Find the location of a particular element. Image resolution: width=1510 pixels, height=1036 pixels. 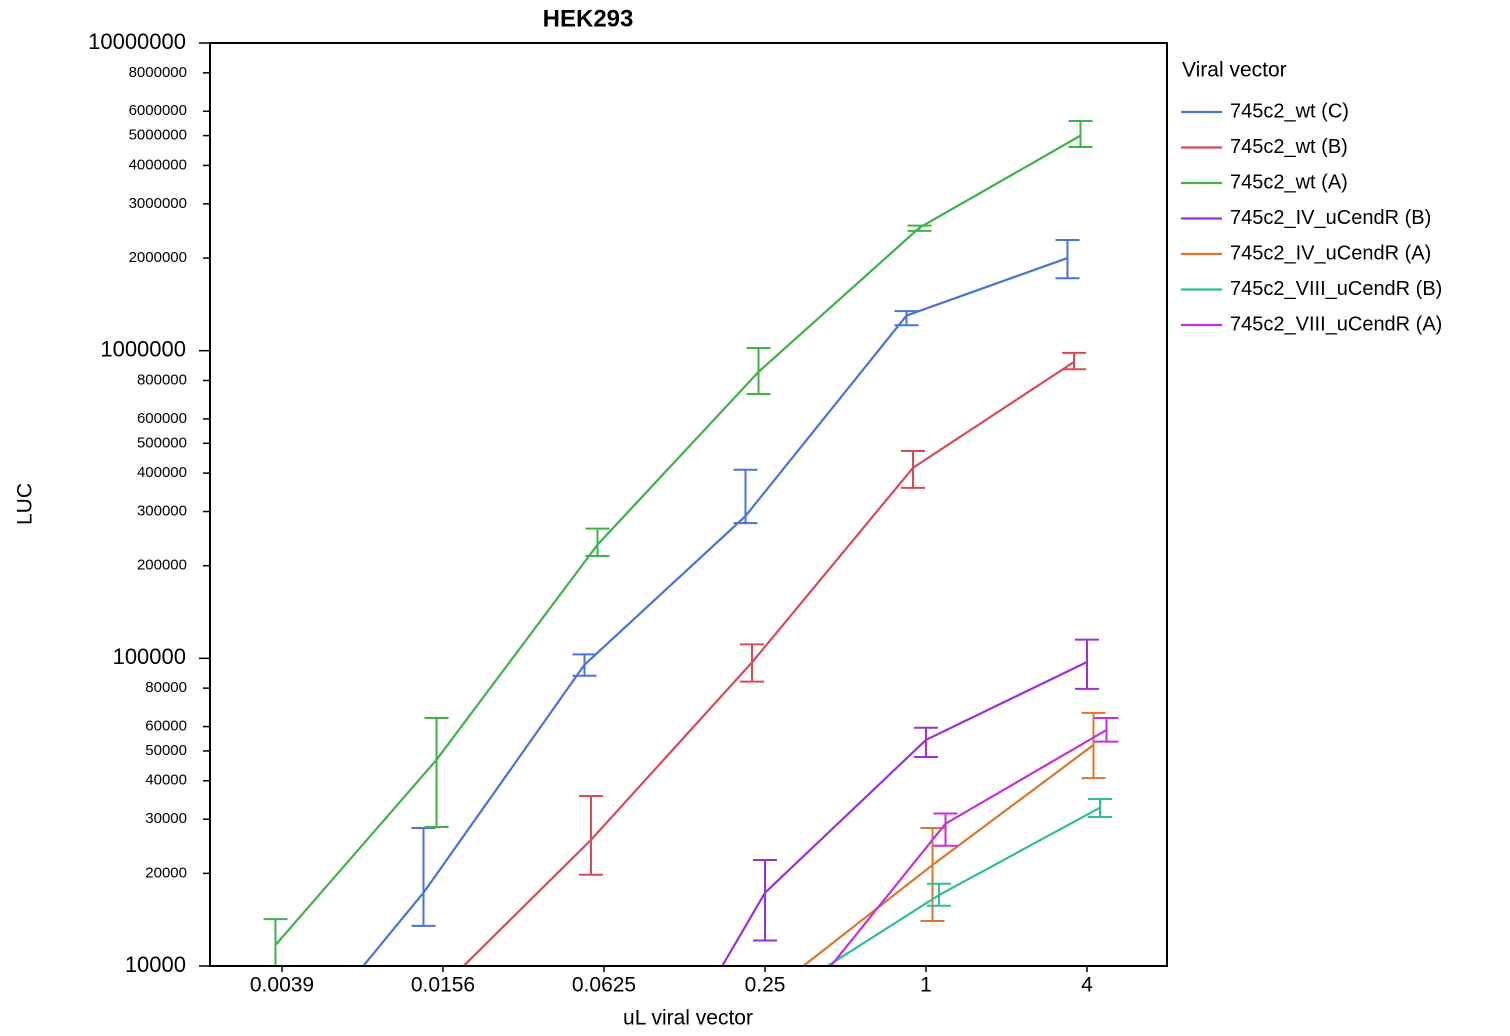

y-axis-label: LUC is located at coordinates (25, 504).